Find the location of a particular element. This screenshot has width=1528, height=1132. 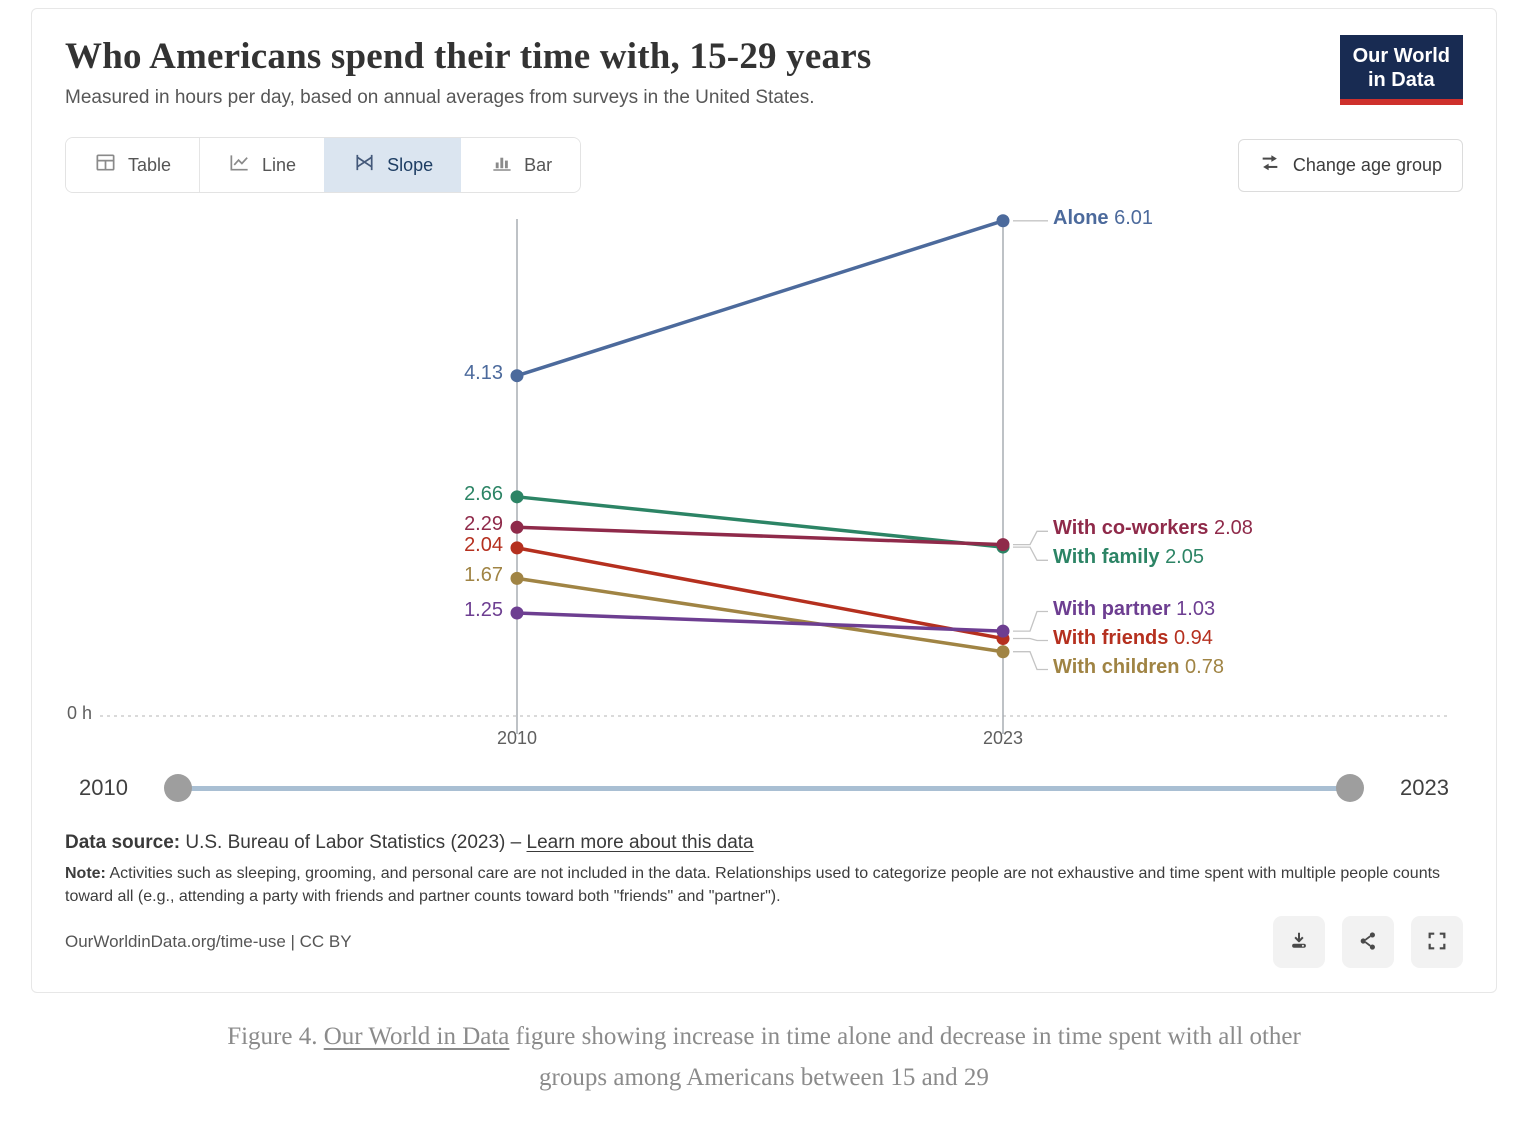

start-value-label: 1.25 is located at coordinates (483, 610).